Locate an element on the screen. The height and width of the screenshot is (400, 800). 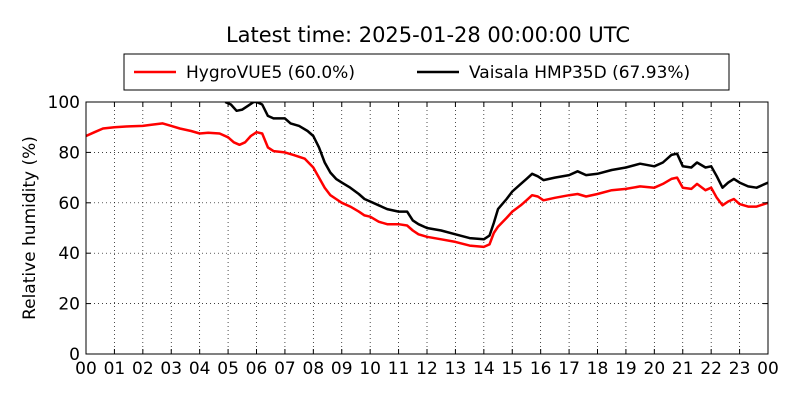
x-tick-label: 23 is located at coordinates (740, 369).